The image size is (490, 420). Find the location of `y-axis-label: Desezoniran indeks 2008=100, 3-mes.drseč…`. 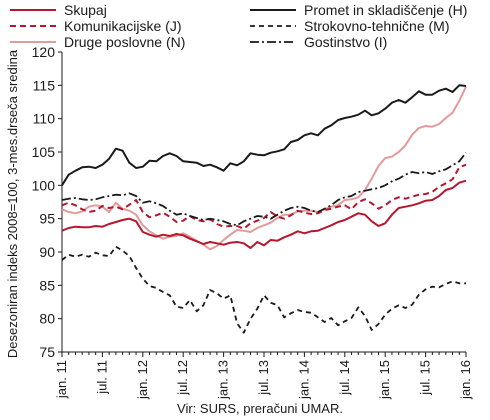

y-axis-label: Desezoniran indeks 2008=100, 3-mes.drseč… is located at coordinates (12, 203).